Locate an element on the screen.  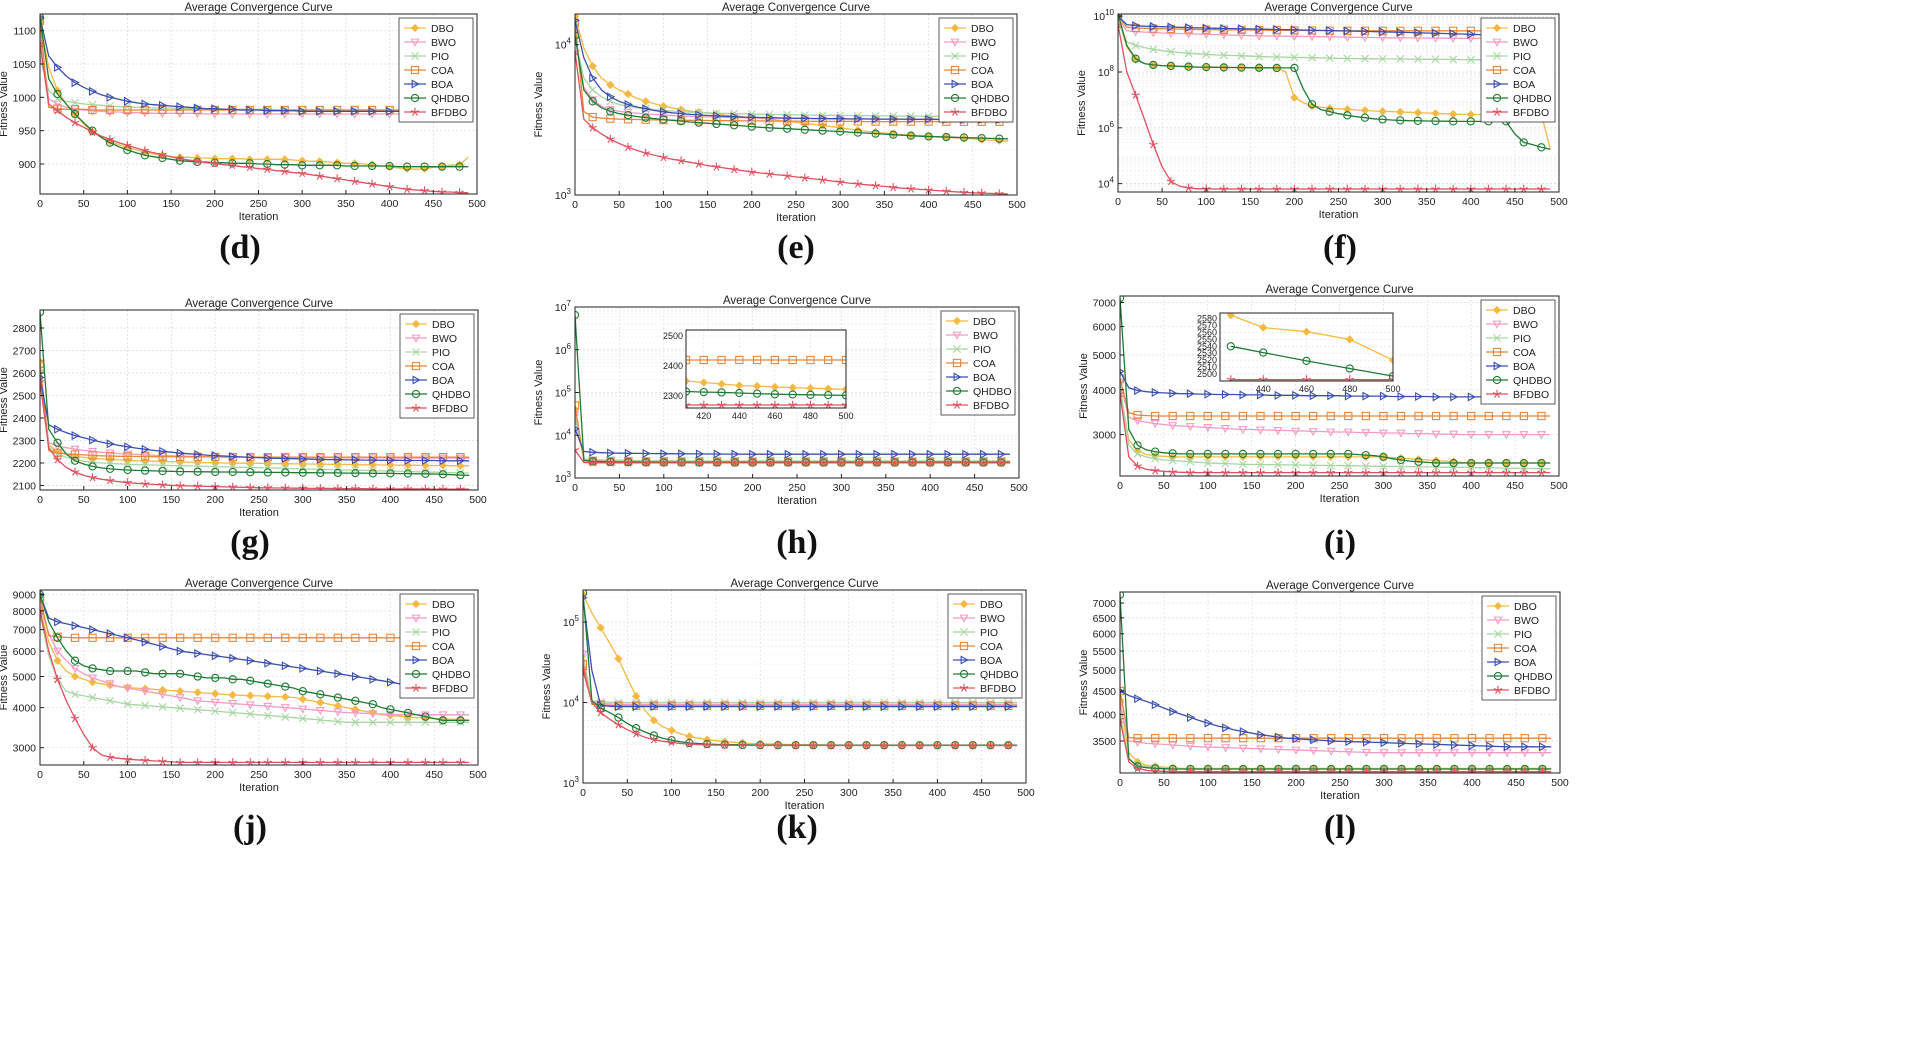
inset-x-tick-label: 420 is located at coordinates (703, 416).